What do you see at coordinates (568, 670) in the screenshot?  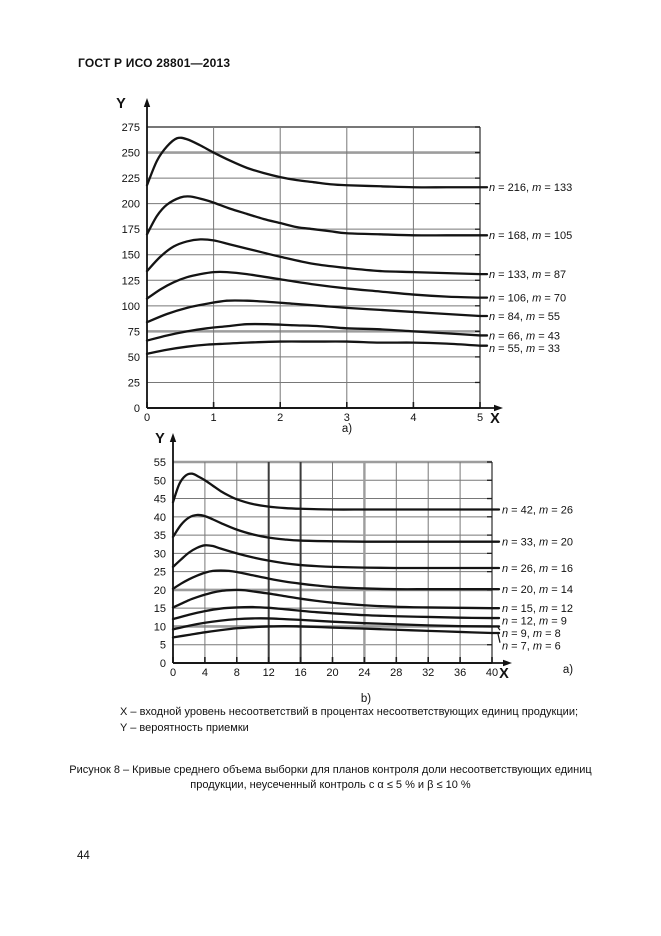 I see `extra-sub-label: a)` at bounding box center [568, 670].